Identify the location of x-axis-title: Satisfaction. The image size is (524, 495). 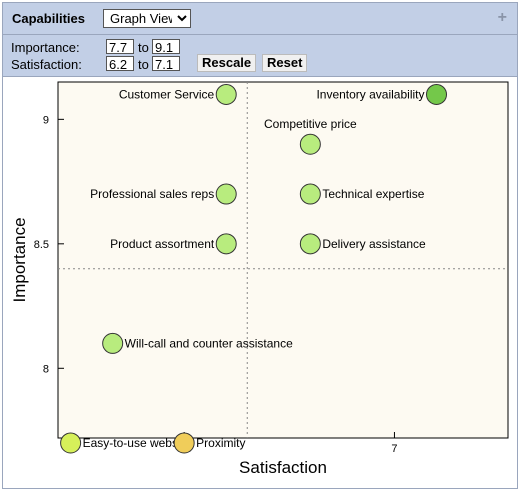
(283, 467).